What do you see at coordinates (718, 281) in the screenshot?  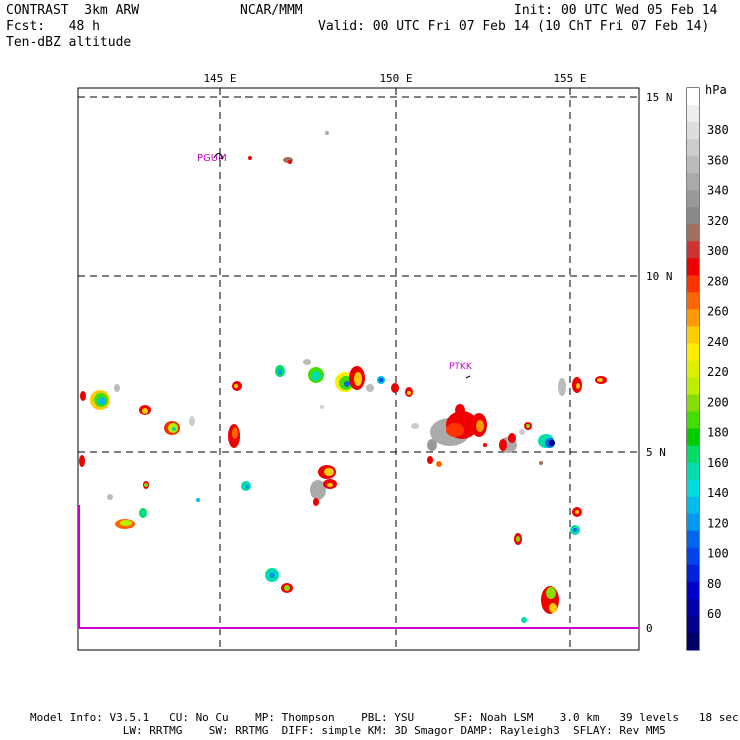 I see `colorbar-tick-label: 280` at bounding box center [718, 281].